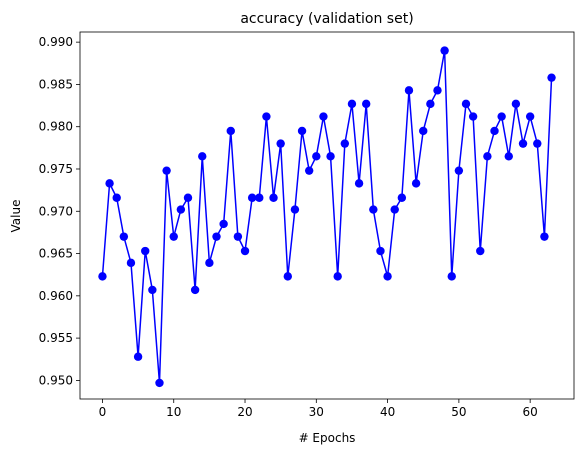  Describe the element at coordinates (56, 42) in the screenshot. I see `y-tick-label: 0.990` at that location.